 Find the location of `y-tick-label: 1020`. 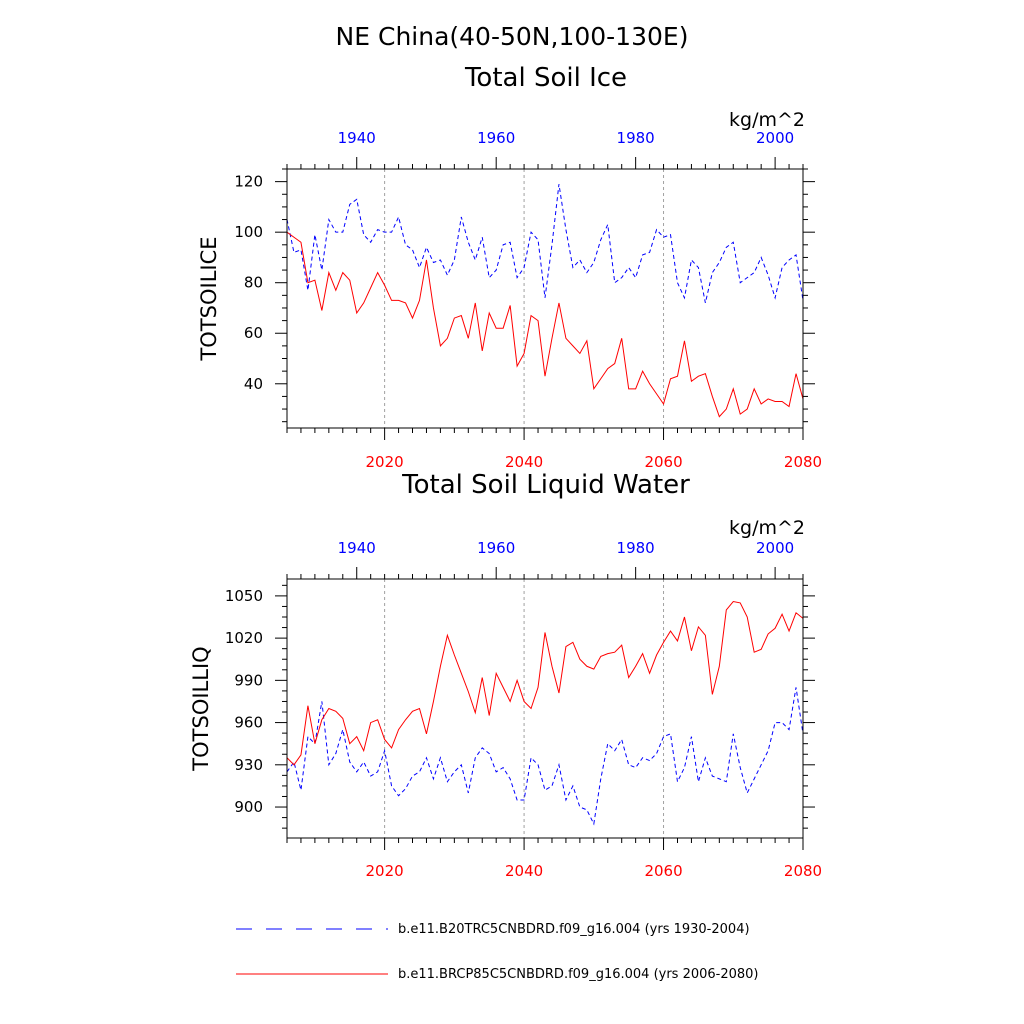

y-tick-label: 1020 is located at coordinates (244, 638).